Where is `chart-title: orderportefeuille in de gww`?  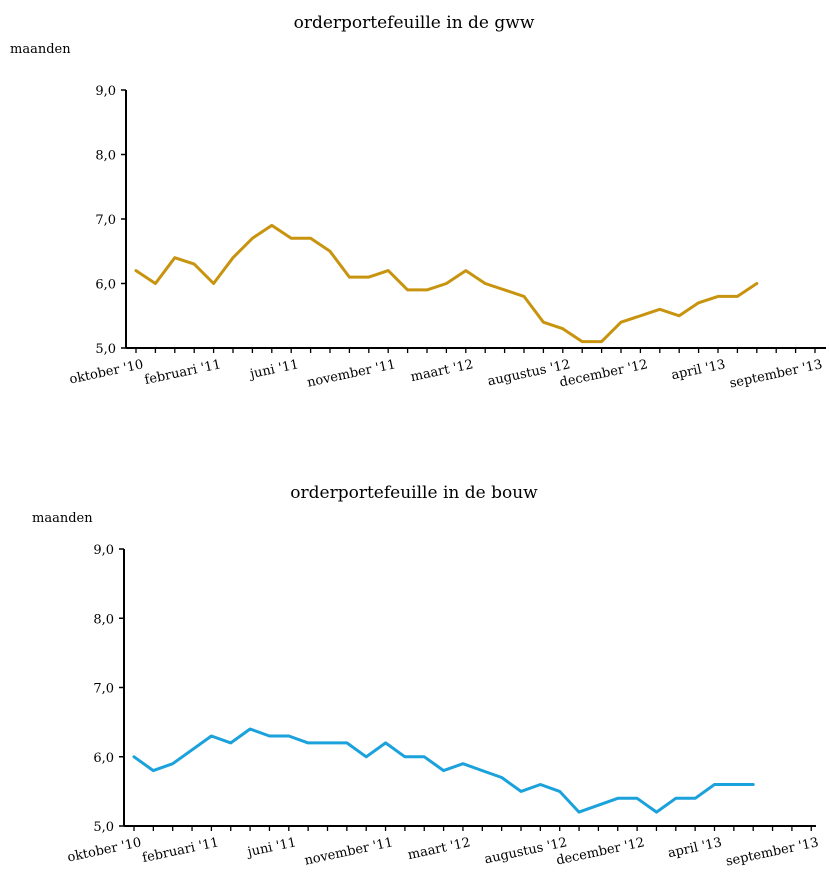 chart-title: orderportefeuille in de gww is located at coordinates (414, 23).